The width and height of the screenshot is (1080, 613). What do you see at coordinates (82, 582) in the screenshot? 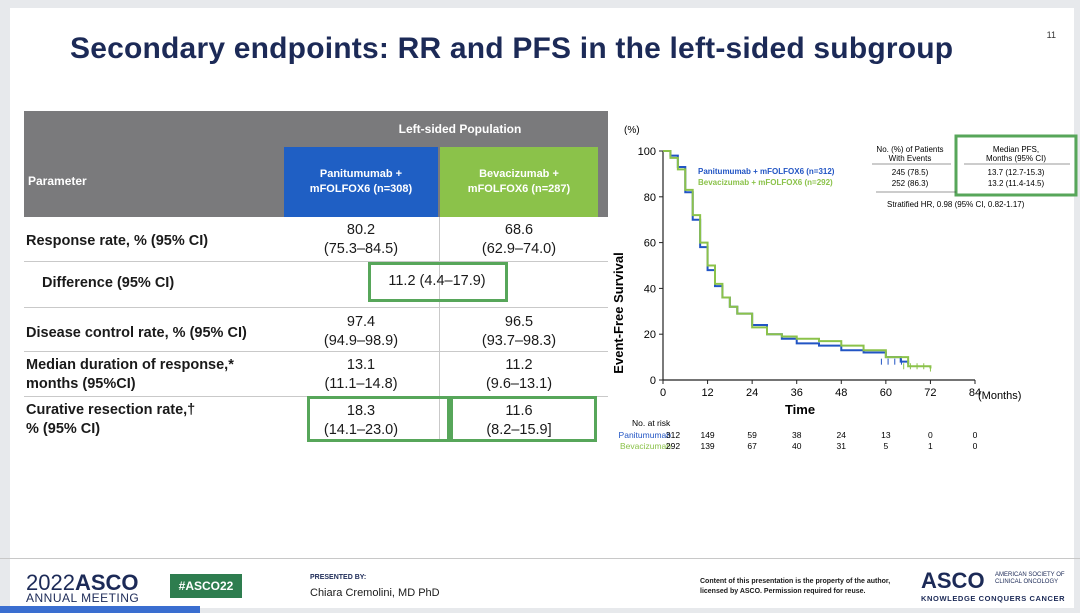
I see `meeting-logo: 2022ASCO` at bounding box center [82, 582].